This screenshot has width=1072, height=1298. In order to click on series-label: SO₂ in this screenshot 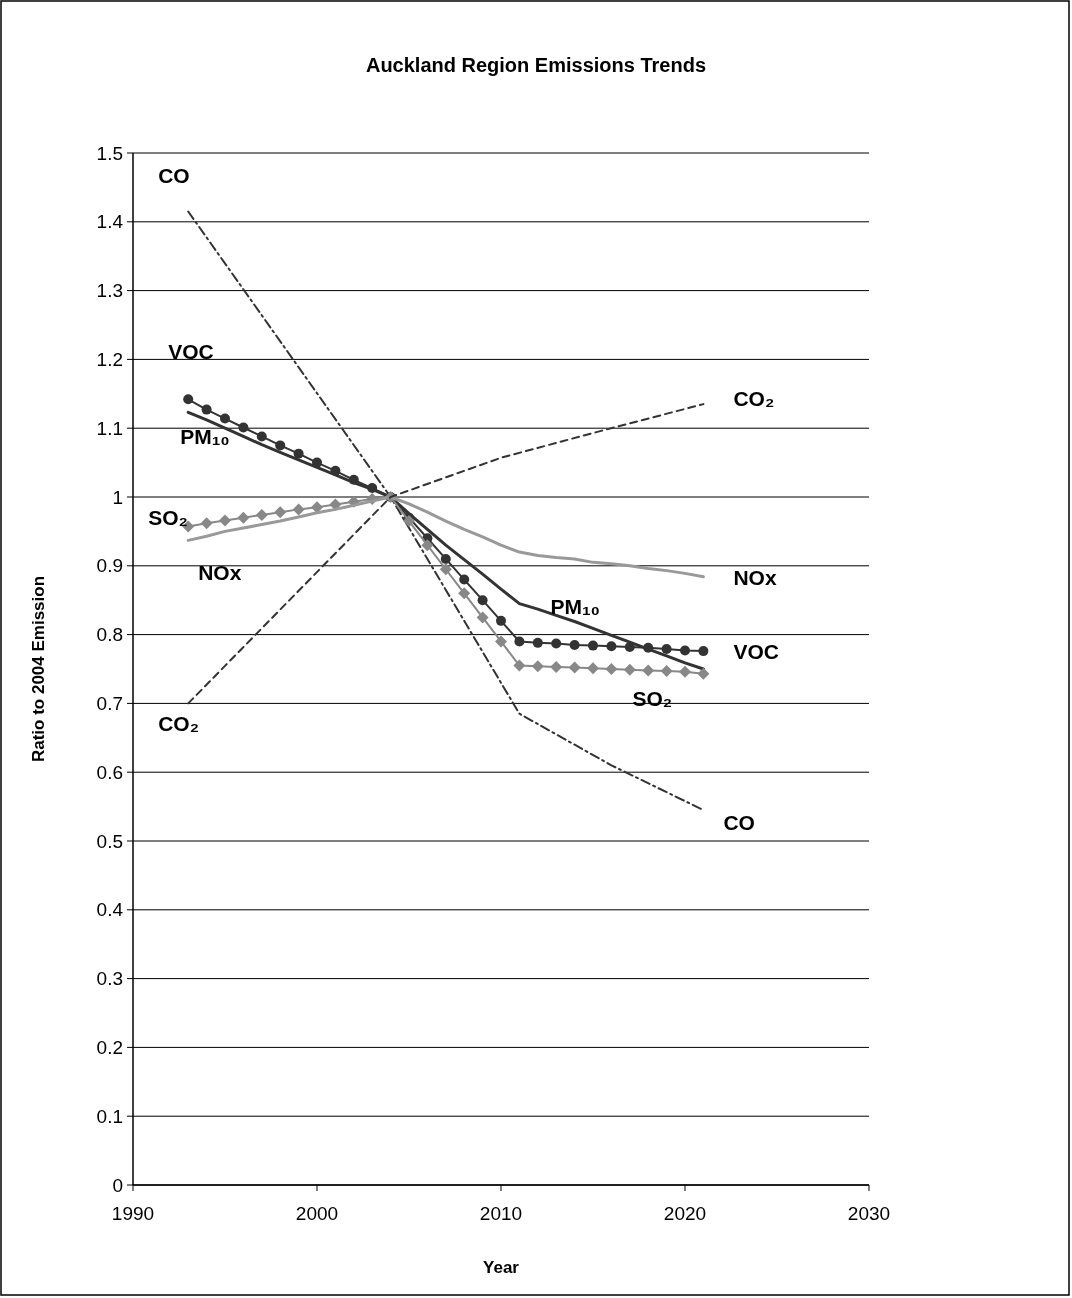, I will do `click(168, 517)`.